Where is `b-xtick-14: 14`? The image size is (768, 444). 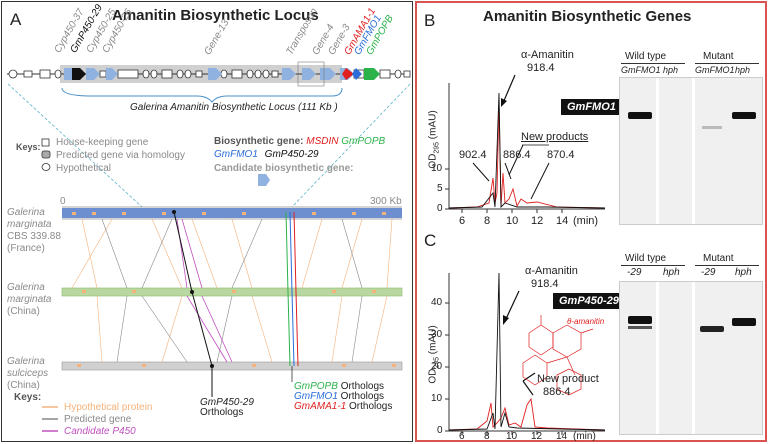
b-xtick-14: 14 is located at coordinates (562, 221).